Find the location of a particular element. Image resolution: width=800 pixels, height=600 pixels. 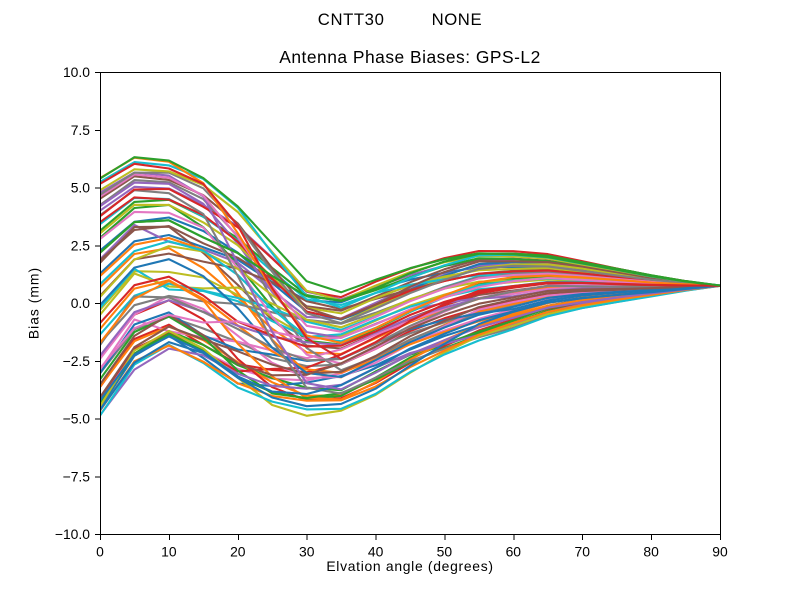

svg-text: Antenna Phase Biases: GPS-L2 is located at coordinates (410, 57).